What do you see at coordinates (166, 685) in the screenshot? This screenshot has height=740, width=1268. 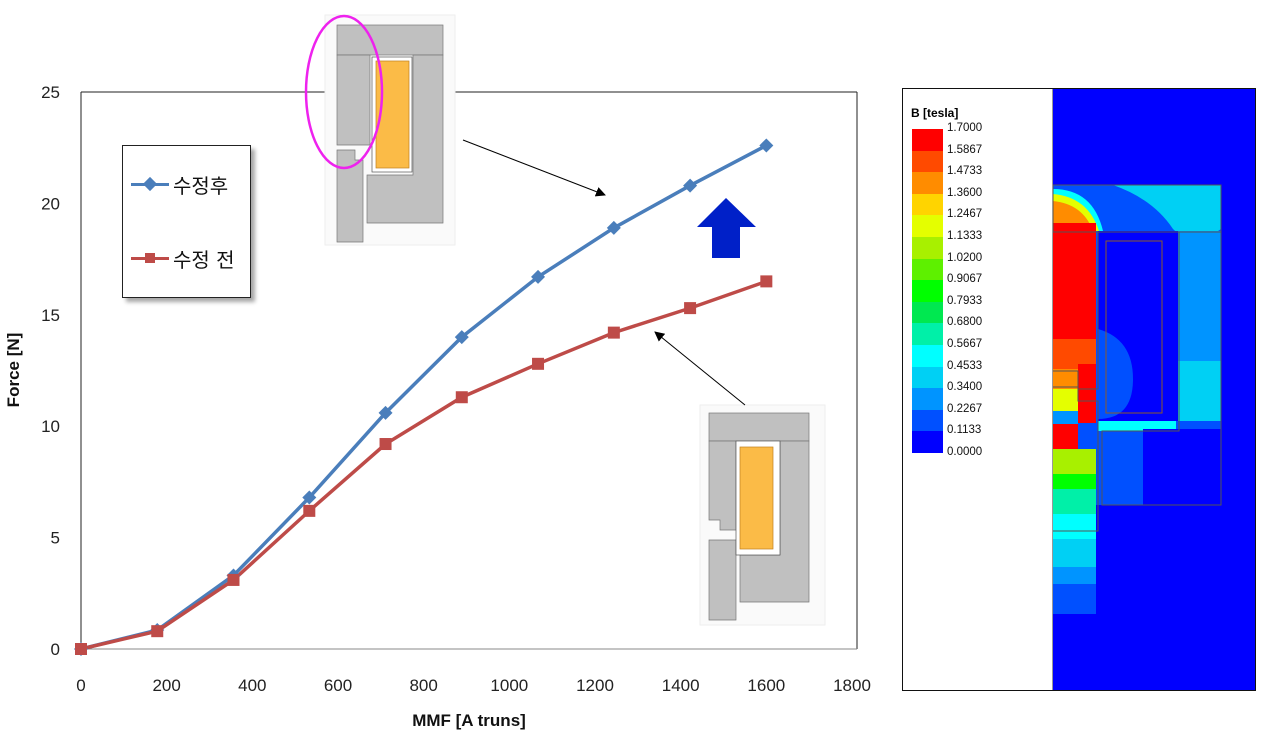 I see `x-tick-label: 200` at bounding box center [166, 685].